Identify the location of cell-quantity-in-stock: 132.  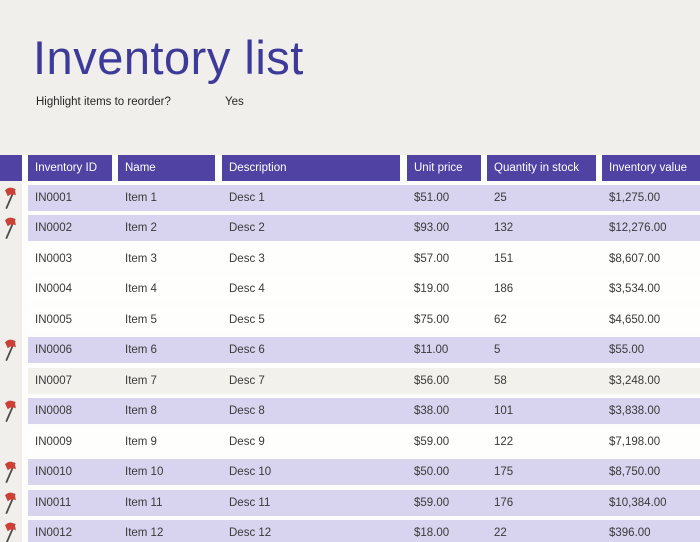
(504, 228).